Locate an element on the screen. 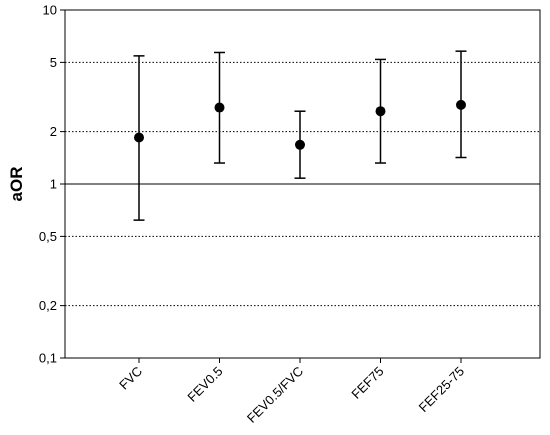  y-tick-label: 0,5 is located at coordinates (48, 236).